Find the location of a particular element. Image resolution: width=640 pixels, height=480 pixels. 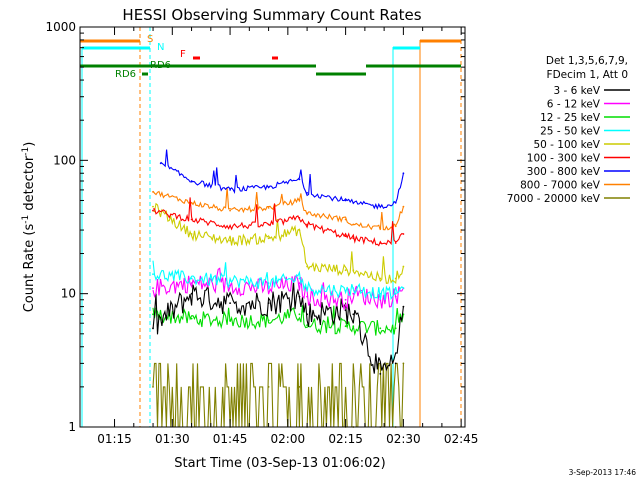

chart-title: HESSI Observing Summary Count Rates is located at coordinates (271, 15).